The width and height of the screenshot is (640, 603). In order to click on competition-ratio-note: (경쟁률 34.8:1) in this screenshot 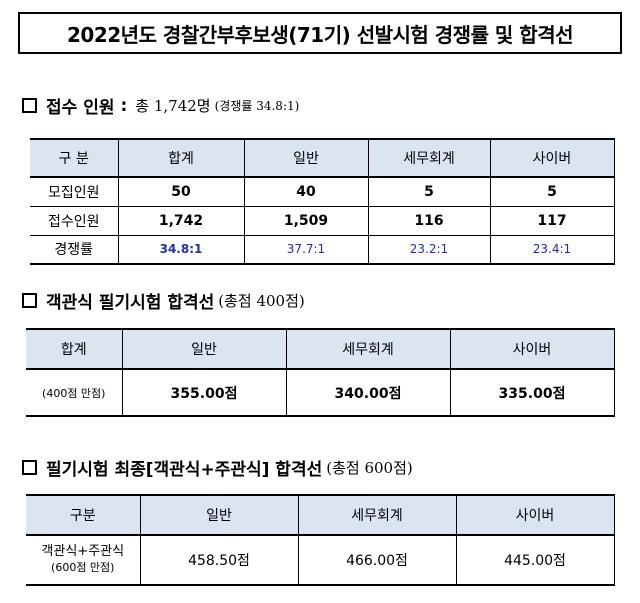, I will do `click(257, 106)`.